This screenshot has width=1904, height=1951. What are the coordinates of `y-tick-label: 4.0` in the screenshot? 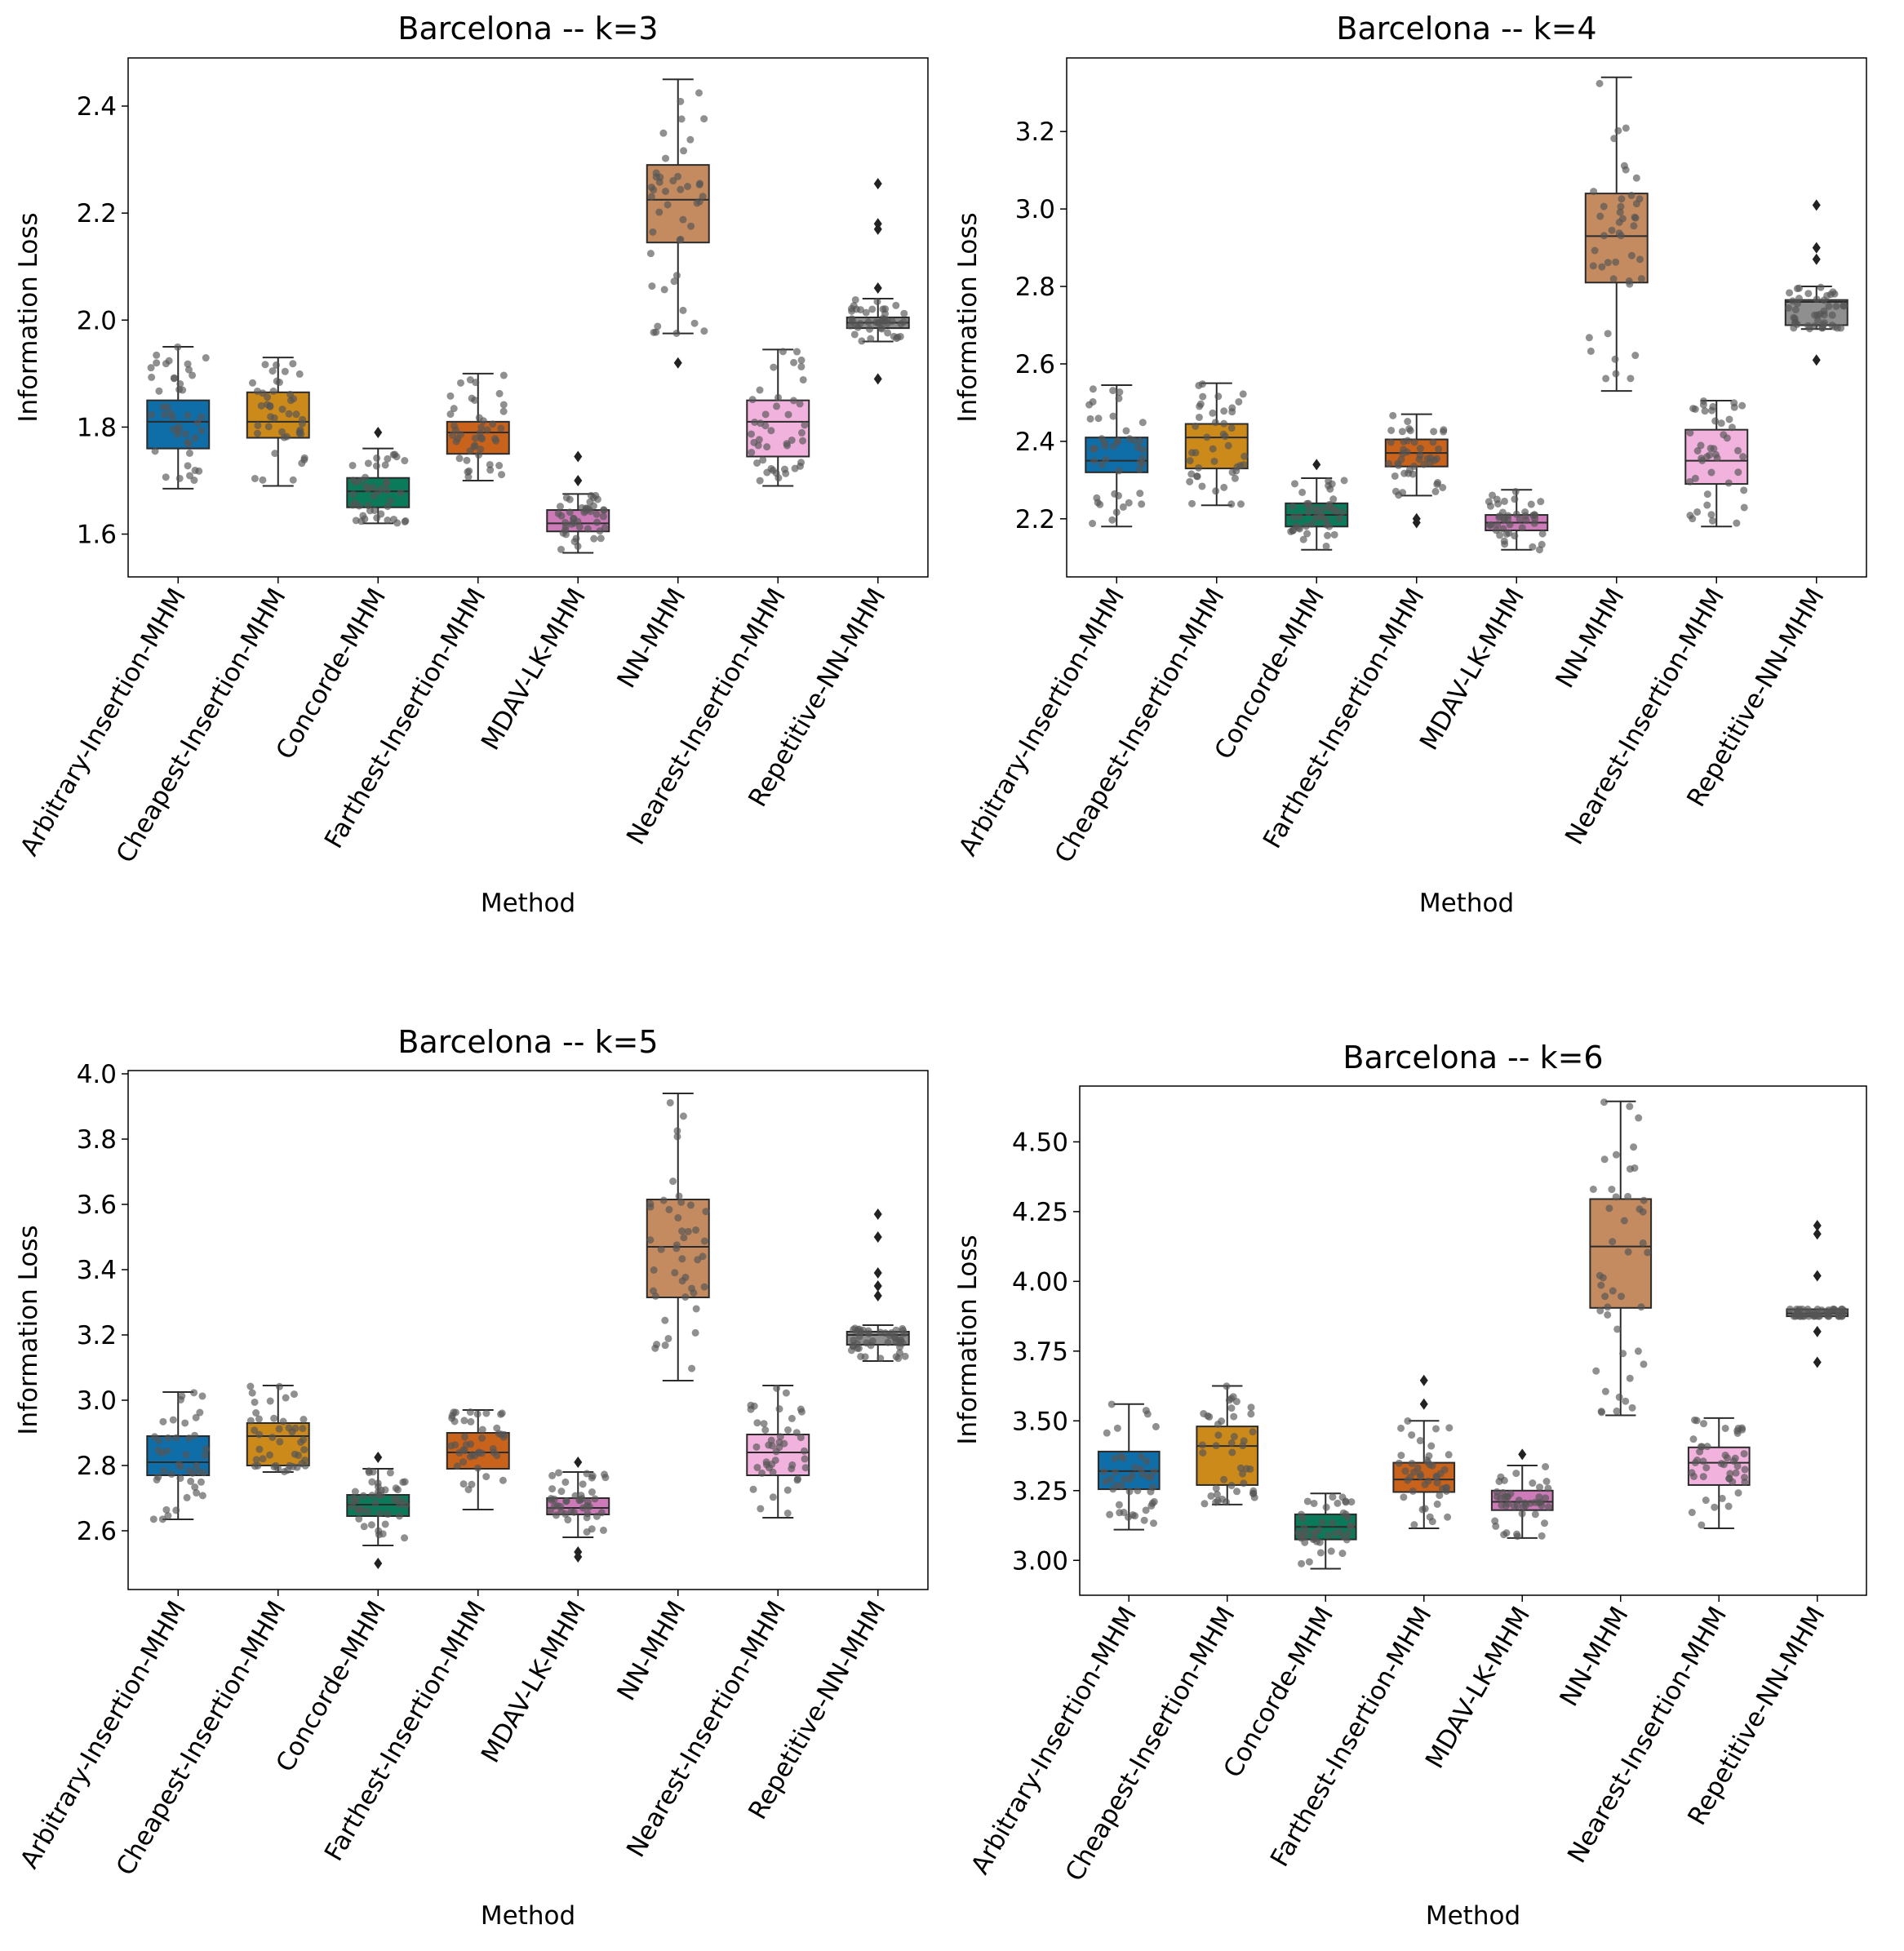 It's located at (97, 1074).